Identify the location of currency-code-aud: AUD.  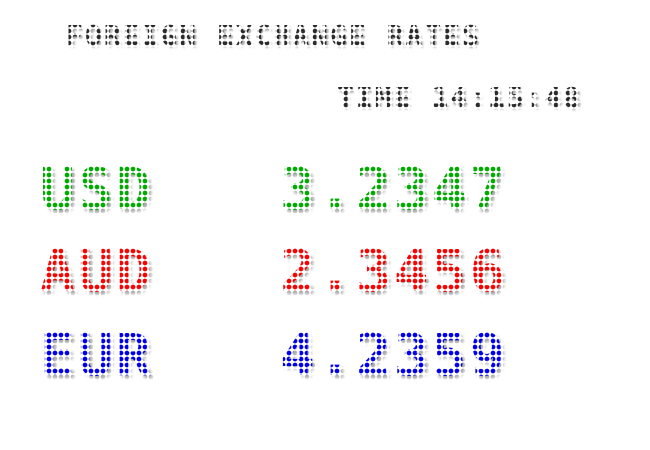
(97, 271).